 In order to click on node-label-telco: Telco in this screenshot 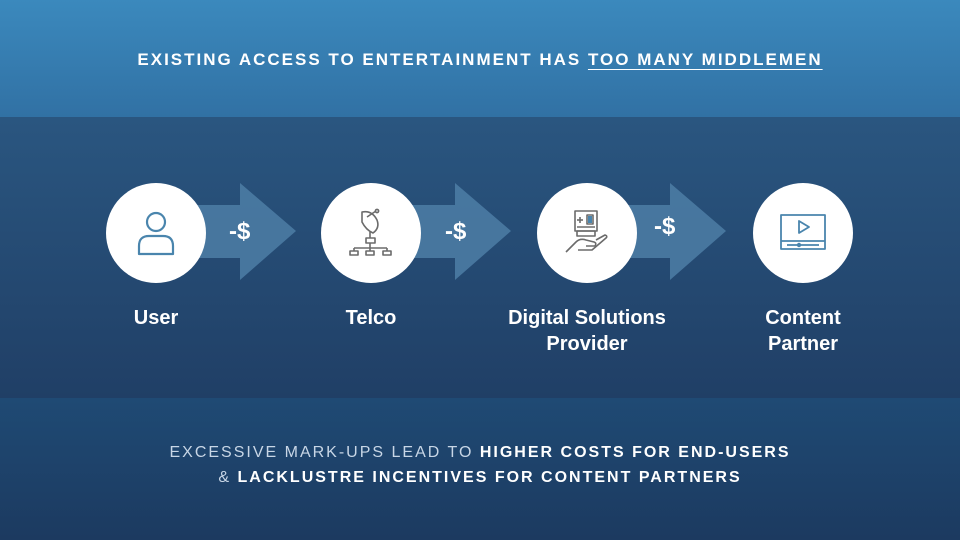, I will do `click(371, 318)`.